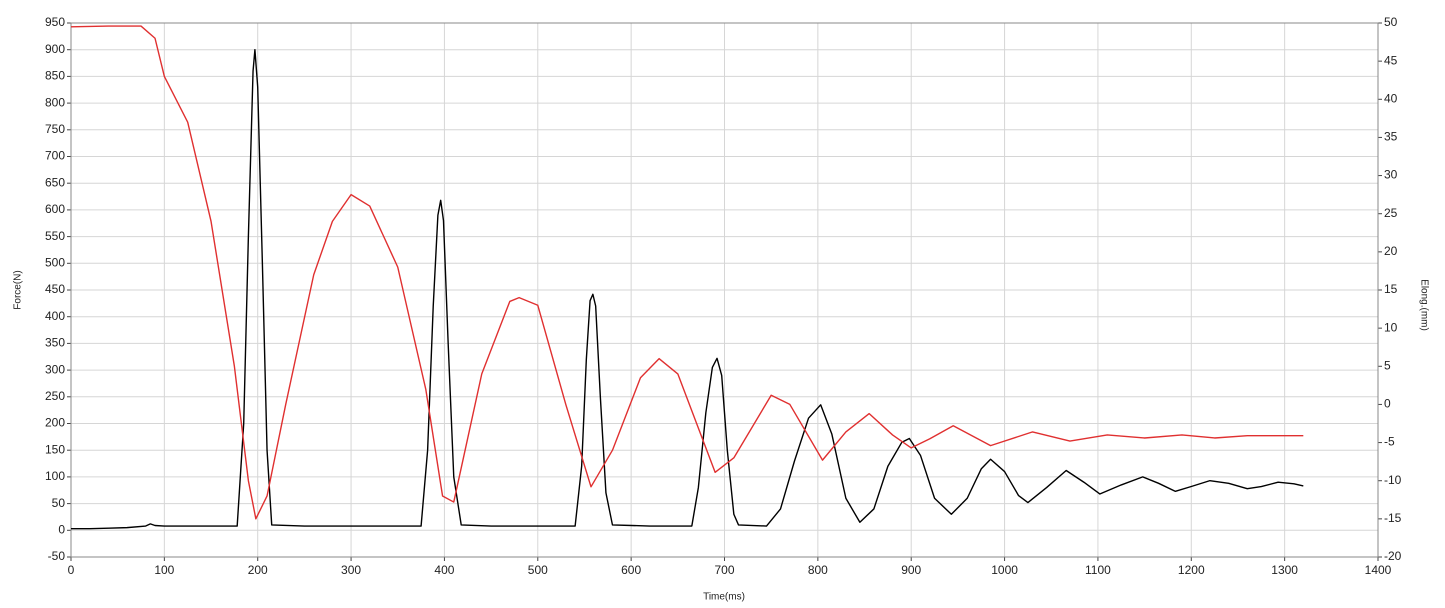  I want to click on x-tick-label: 400, so click(444, 570).